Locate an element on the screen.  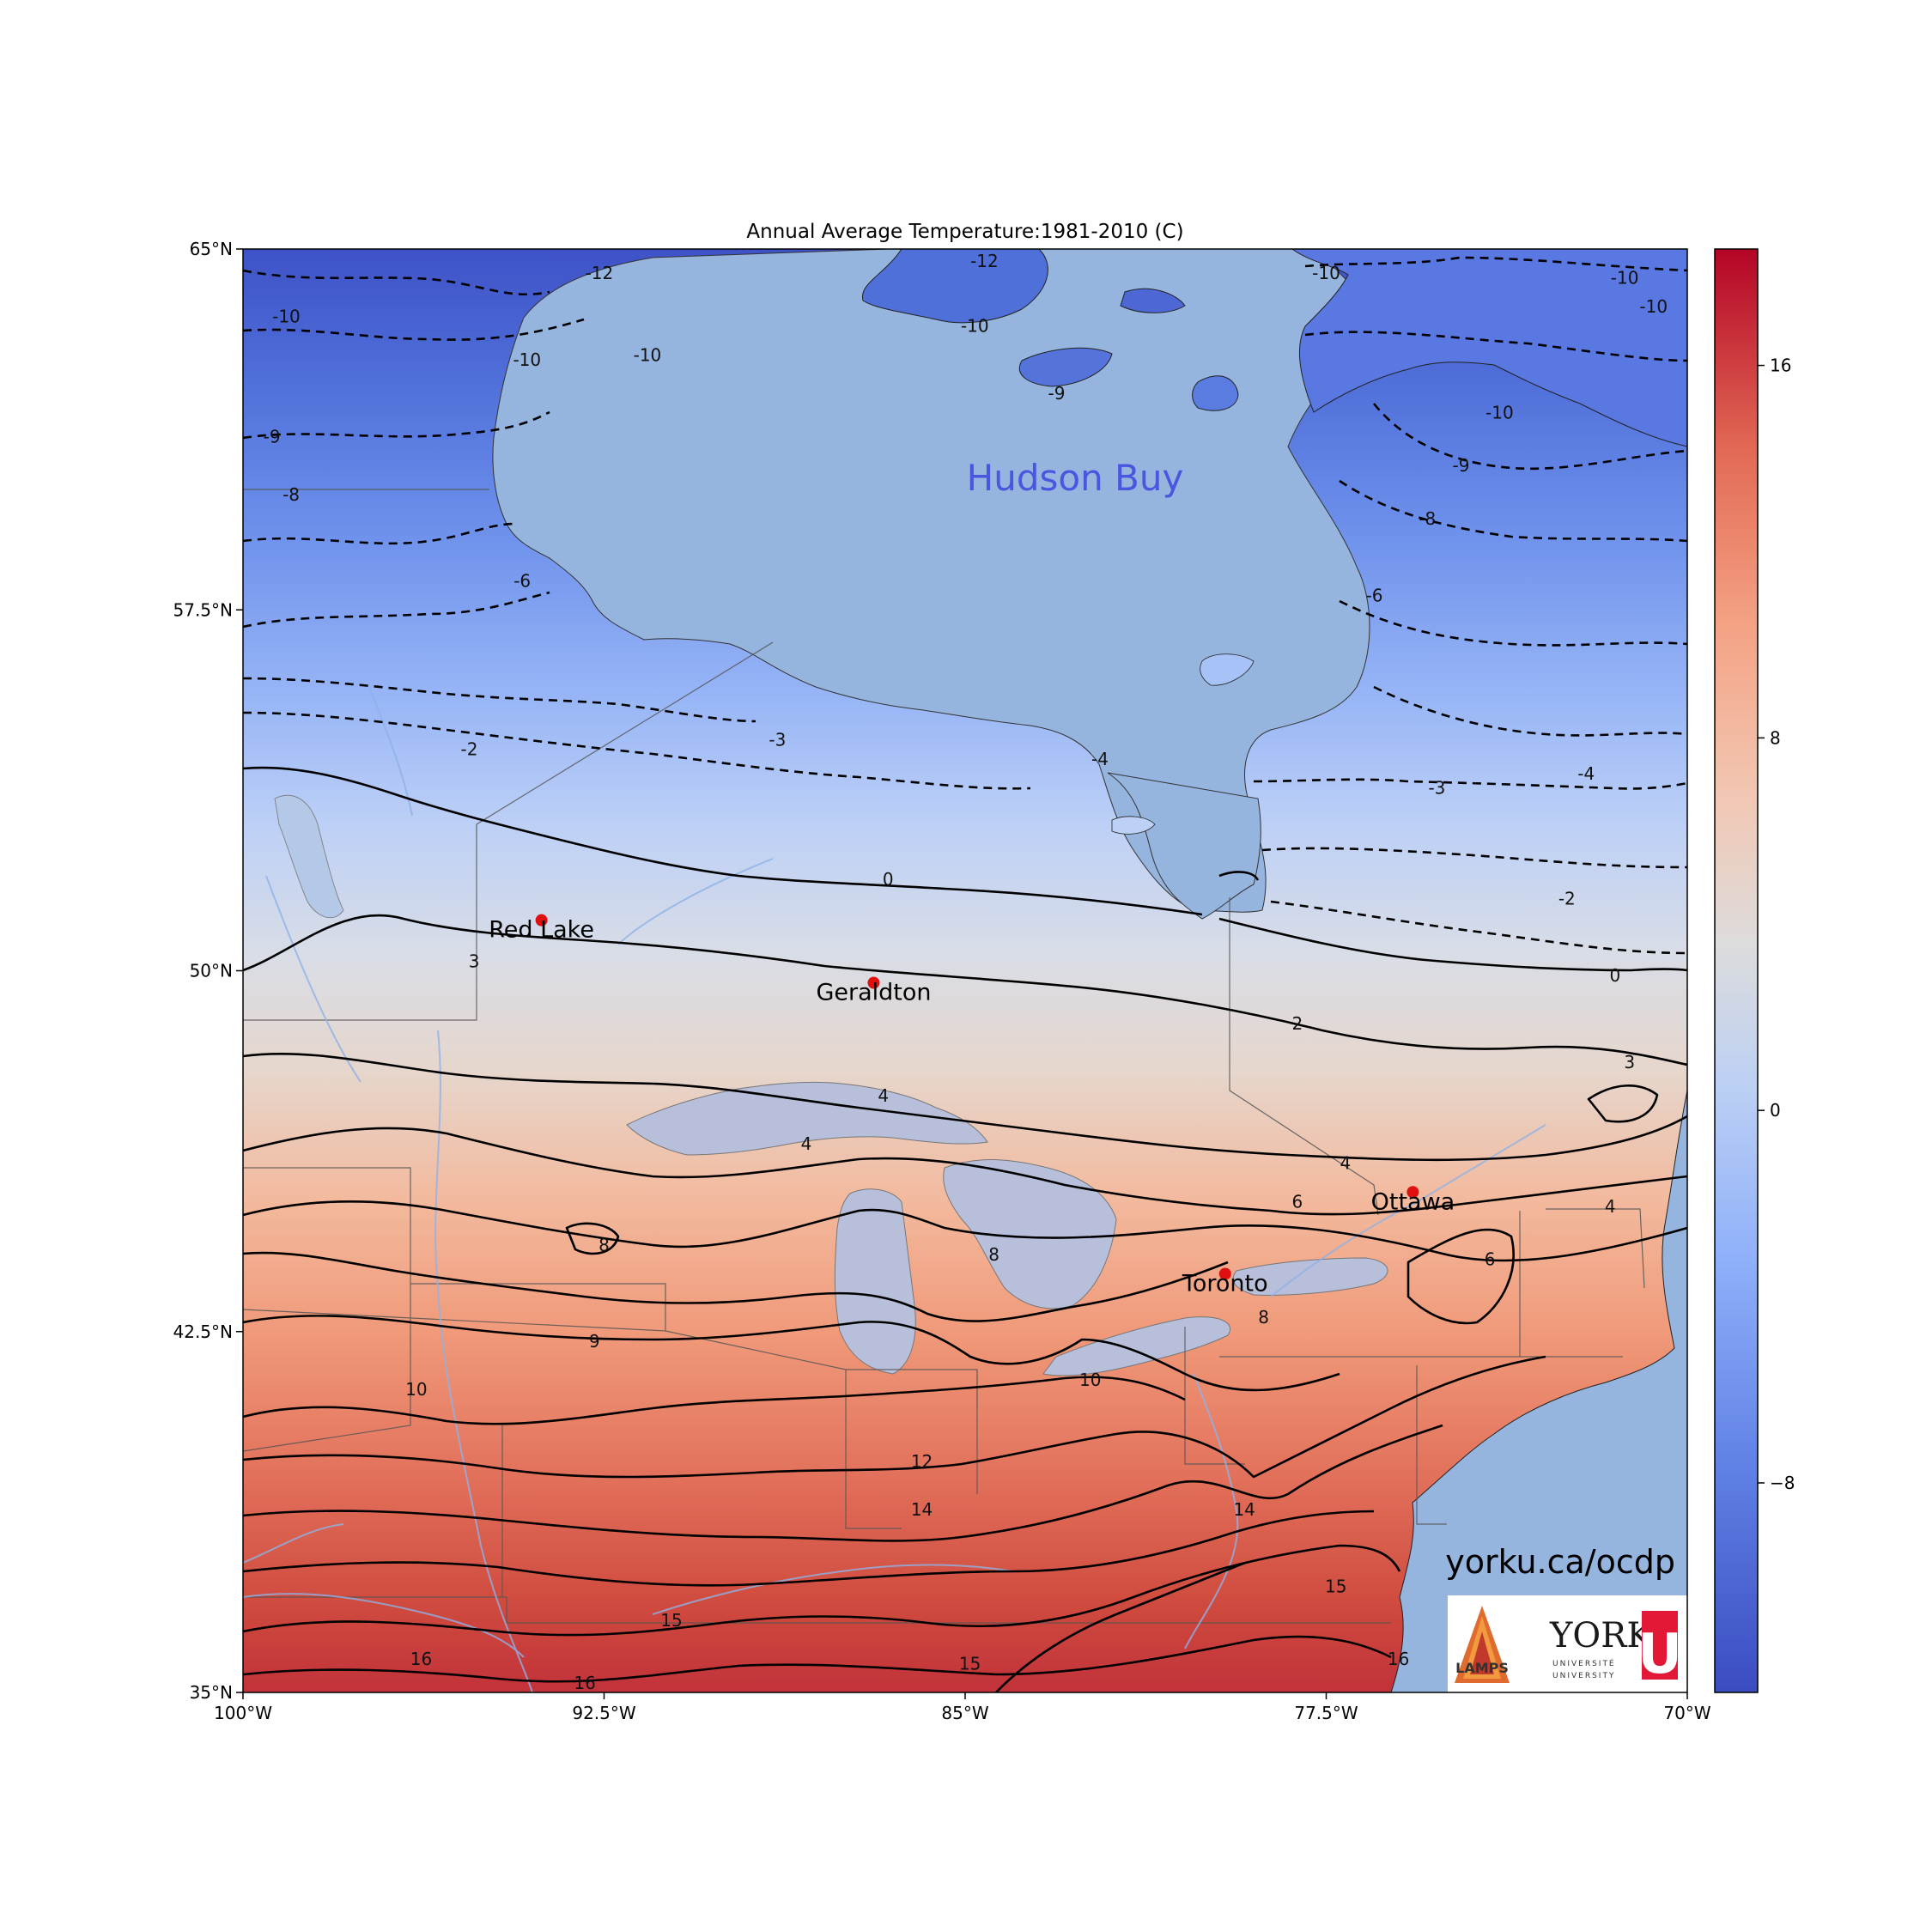
contour-label: 2 is located at coordinates (1297, 1024).